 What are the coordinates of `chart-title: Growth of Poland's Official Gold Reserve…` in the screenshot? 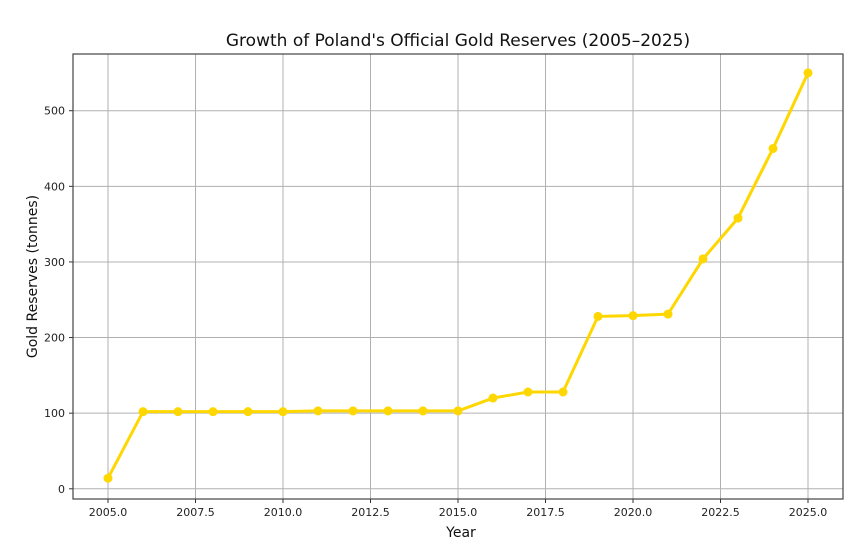 It's located at (458, 41).